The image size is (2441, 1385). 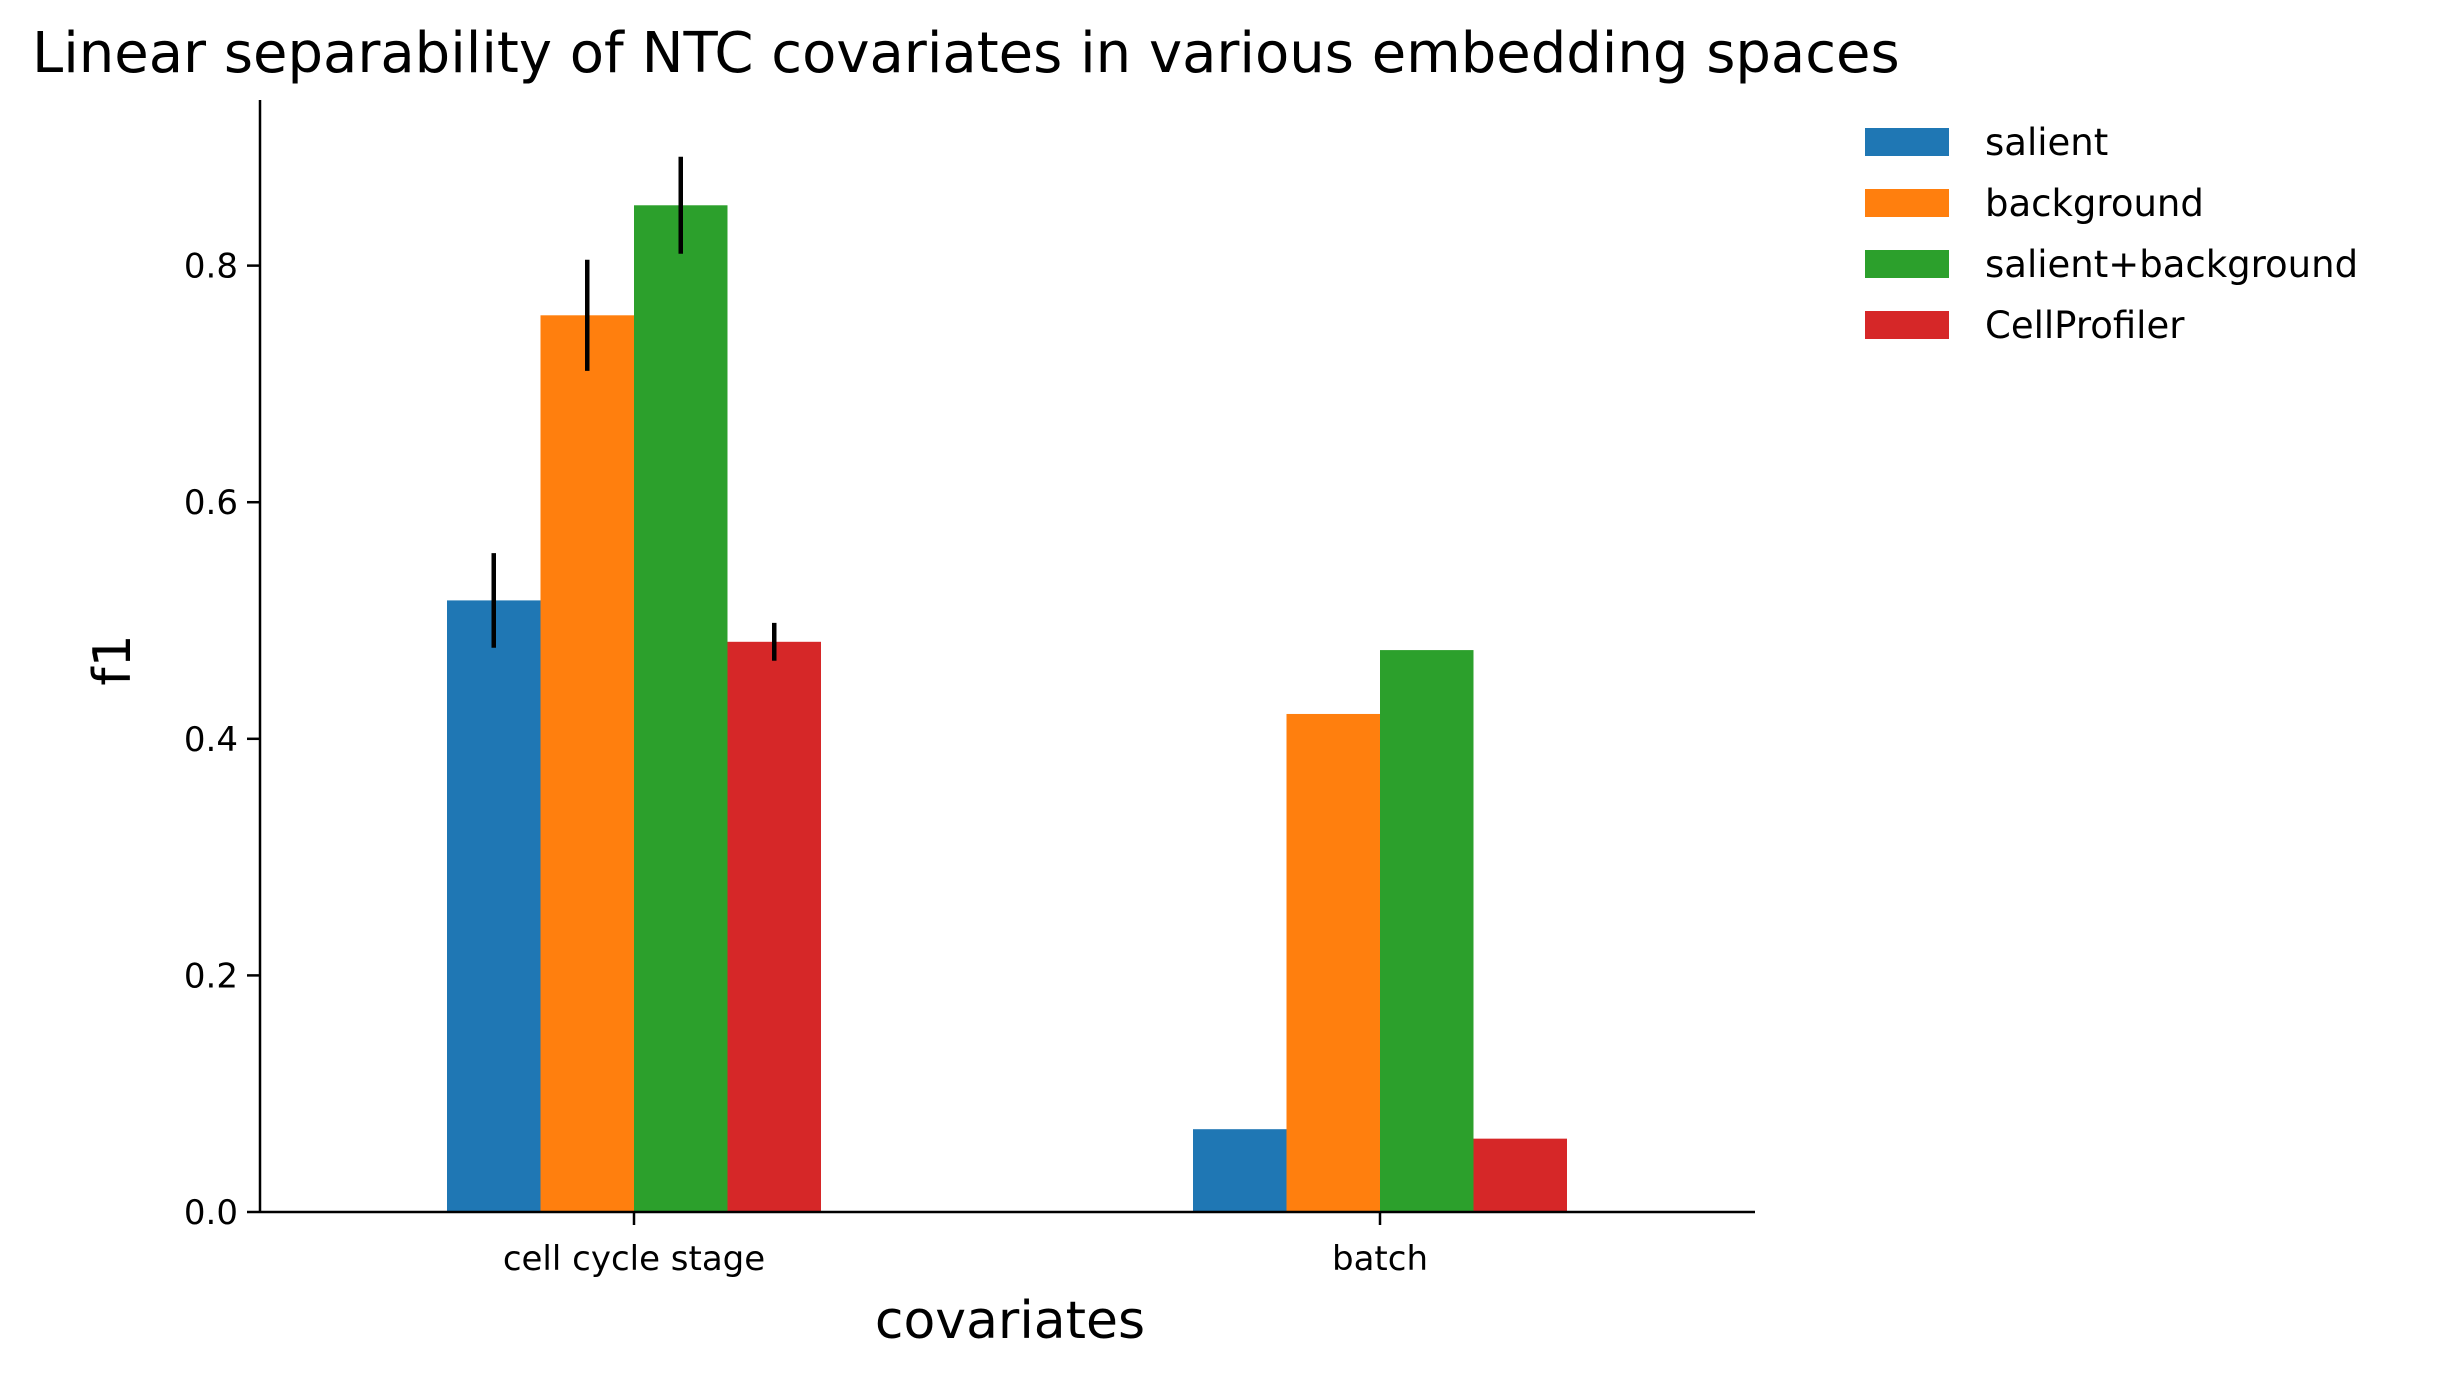 What do you see at coordinates (211, 267) in the screenshot?
I see `y-tick-label: 0.8` at bounding box center [211, 267].